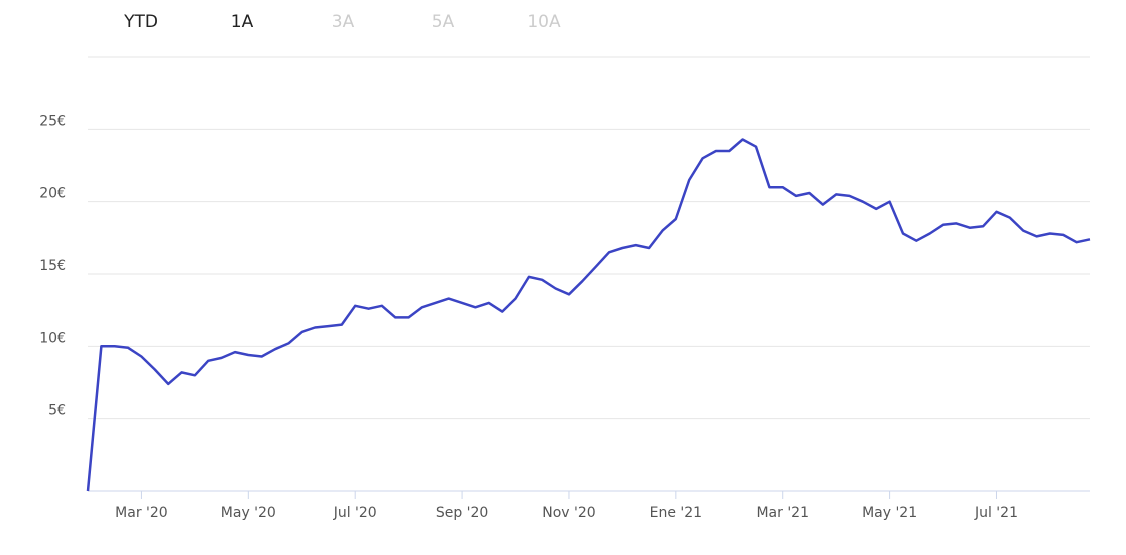 The width and height of the screenshot is (1126, 555). What do you see at coordinates (343, 22) in the screenshot?
I see `range-tab: 3A` at bounding box center [343, 22].